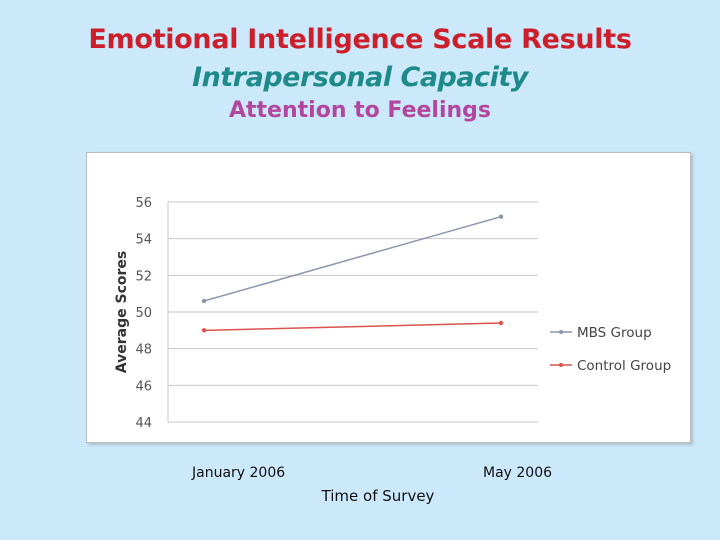  I want to click on y-tick-labels: 44 46 48 50 52 54 56, so click(143, 313).